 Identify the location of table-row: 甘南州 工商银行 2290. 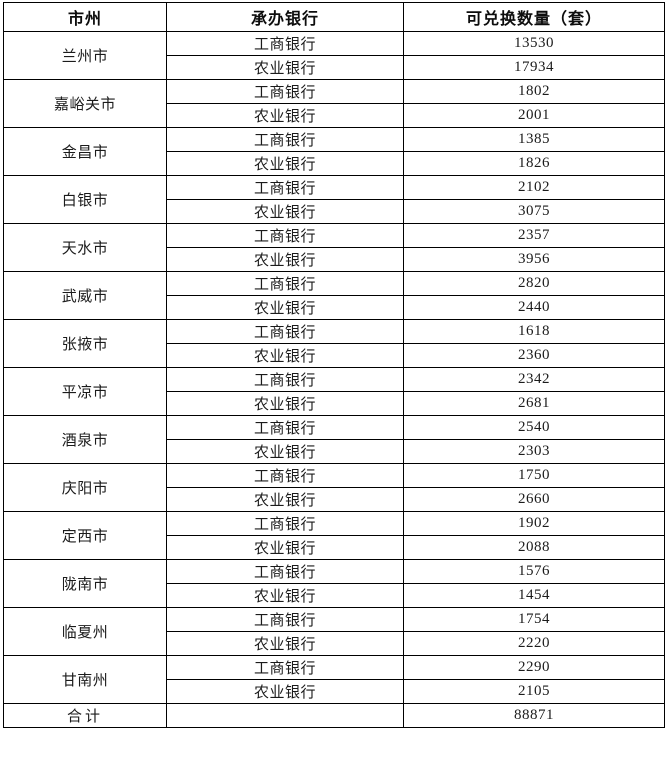
(334, 679).